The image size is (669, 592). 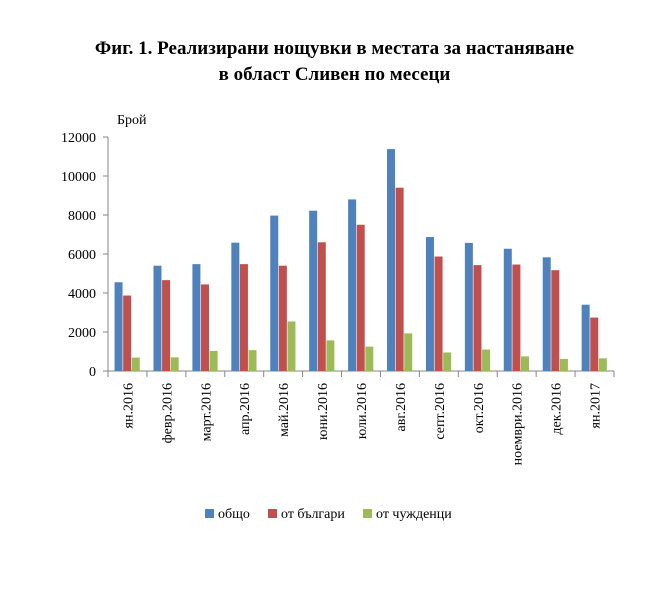 I want to click on y-tick-label: 6000, so click(x=82, y=255).